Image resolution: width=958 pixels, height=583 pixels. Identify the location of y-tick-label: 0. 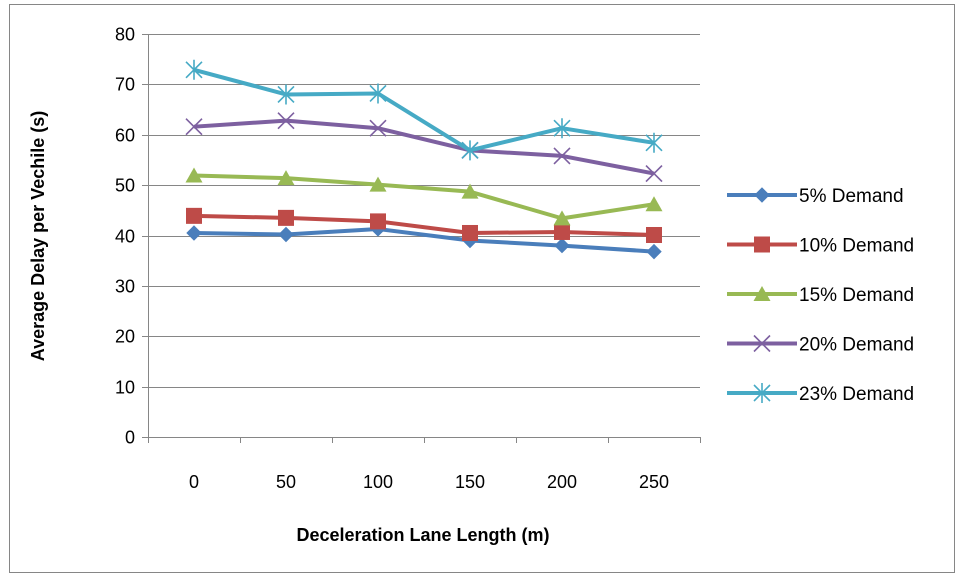
(130, 438).